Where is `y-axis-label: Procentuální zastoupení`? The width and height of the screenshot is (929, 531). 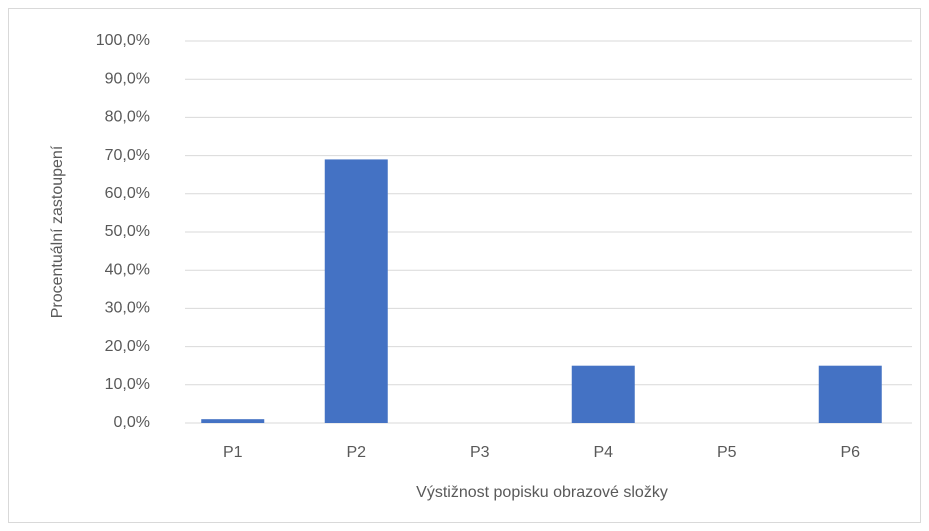 y-axis-label: Procentuální zastoupení is located at coordinates (57, 231).